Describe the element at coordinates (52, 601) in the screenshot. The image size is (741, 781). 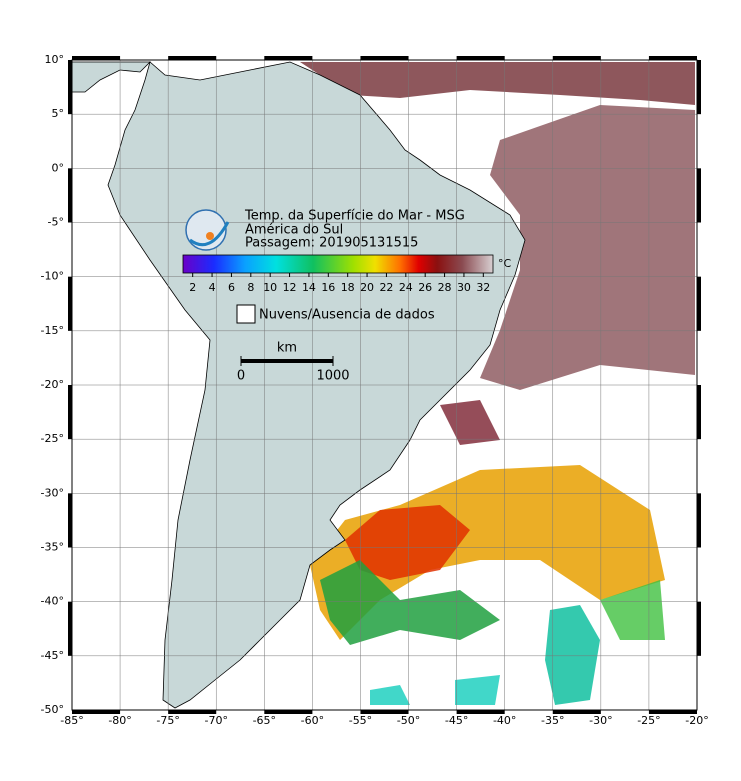
I see `y-tick-label: -40°` at that location.